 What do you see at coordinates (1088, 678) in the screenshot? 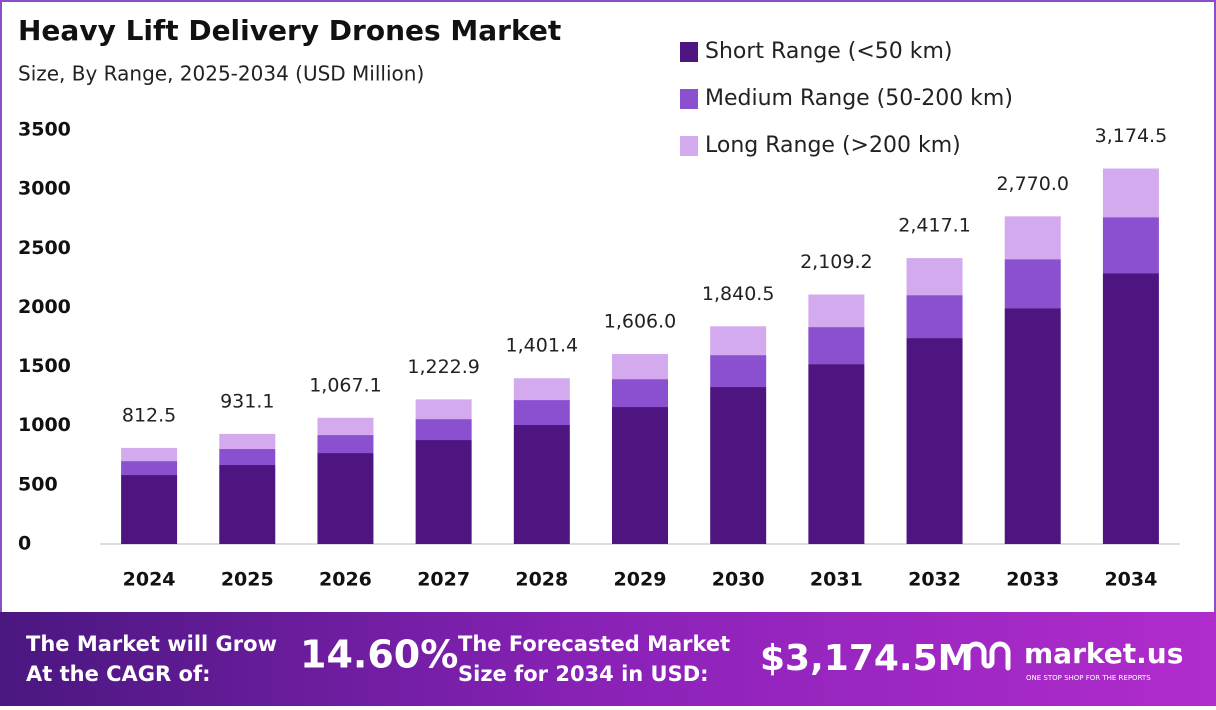
I see `tagline: ONE STOP SHOP FOR THE REPORTS` at bounding box center [1088, 678].